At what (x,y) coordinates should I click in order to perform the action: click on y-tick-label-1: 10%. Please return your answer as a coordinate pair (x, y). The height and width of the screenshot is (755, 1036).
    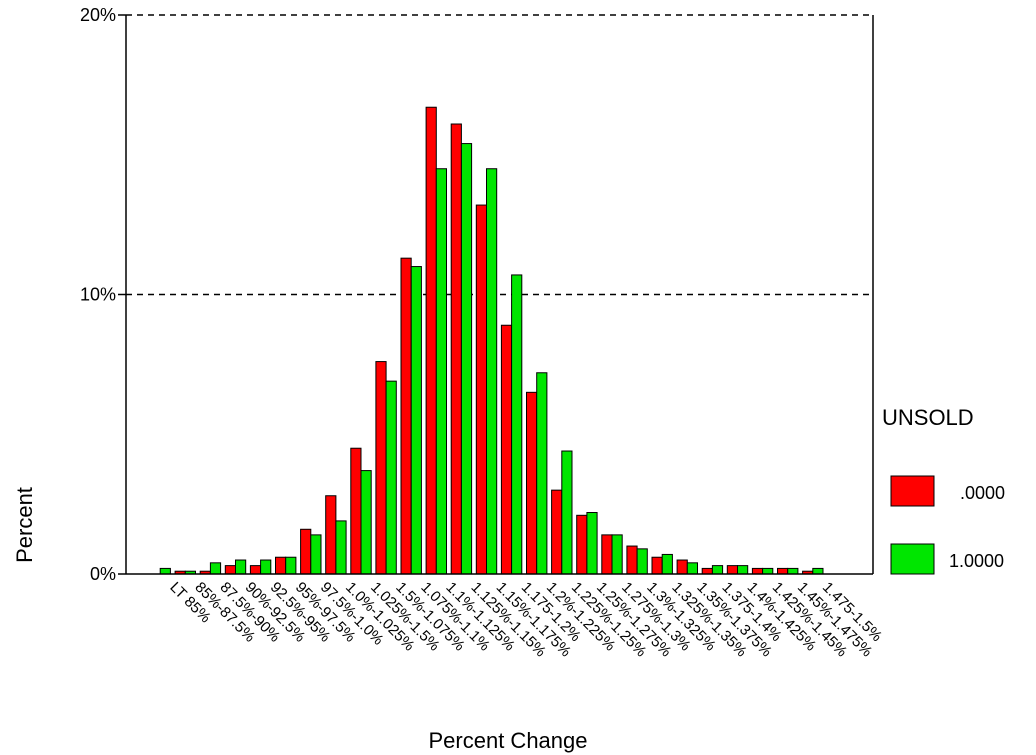
    Looking at the image, I should click on (98, 295).